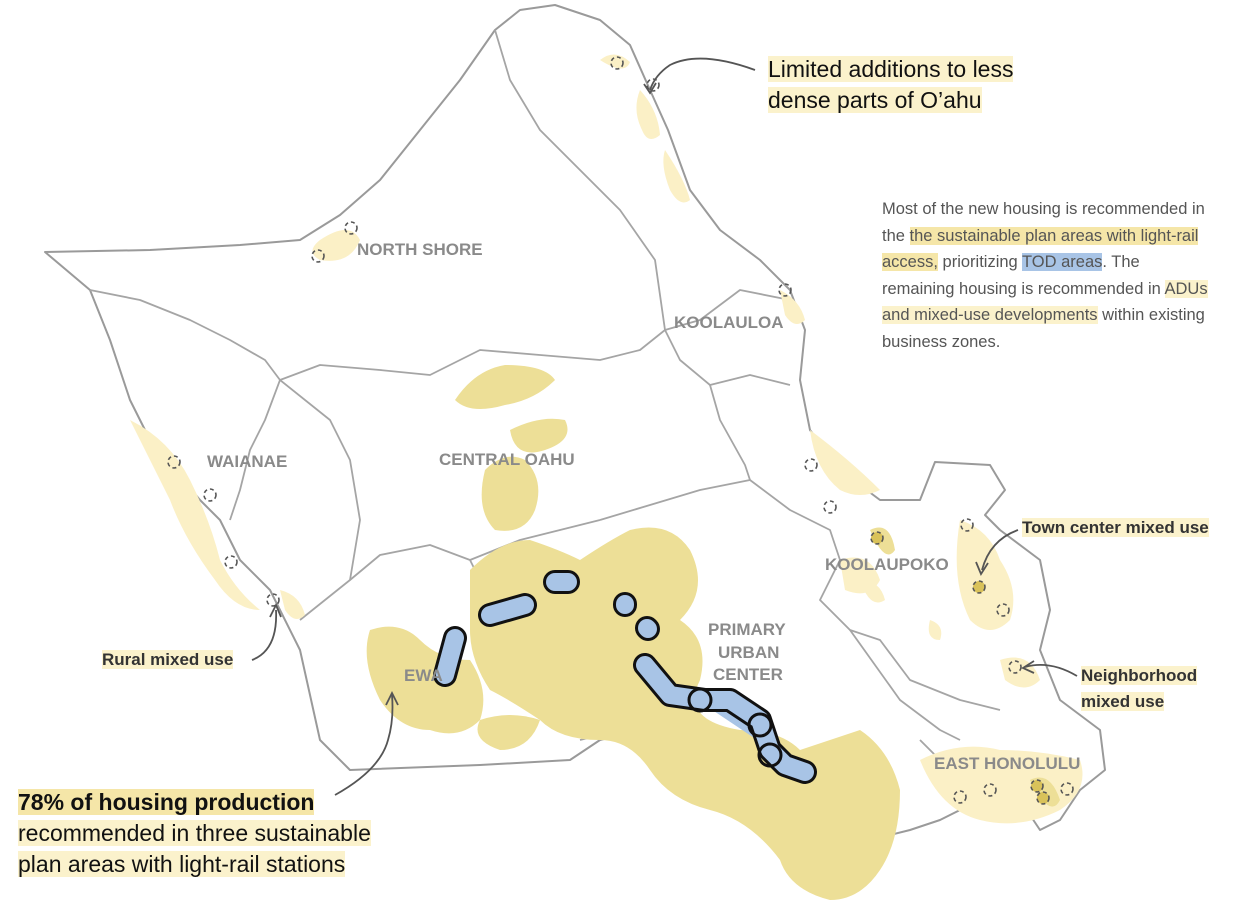 This screenshot has width=1240, height=921. I want to click on annotation-neighborhood-line2: mixed use, so click(1123, 701).